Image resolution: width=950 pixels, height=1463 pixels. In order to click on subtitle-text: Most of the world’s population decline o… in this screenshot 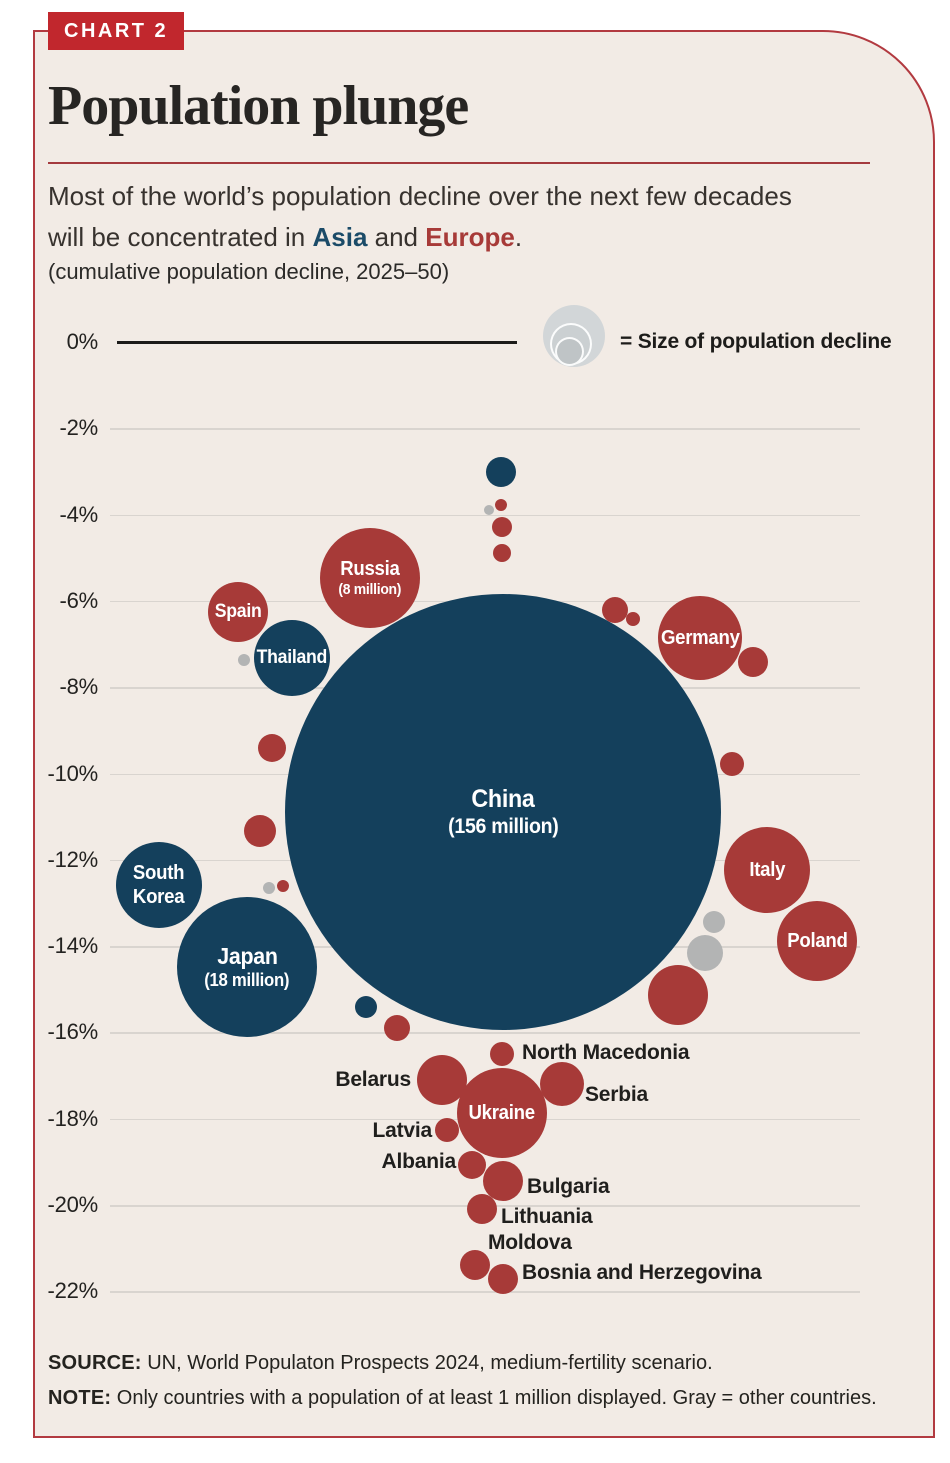, I will do `click(424, 216)`.